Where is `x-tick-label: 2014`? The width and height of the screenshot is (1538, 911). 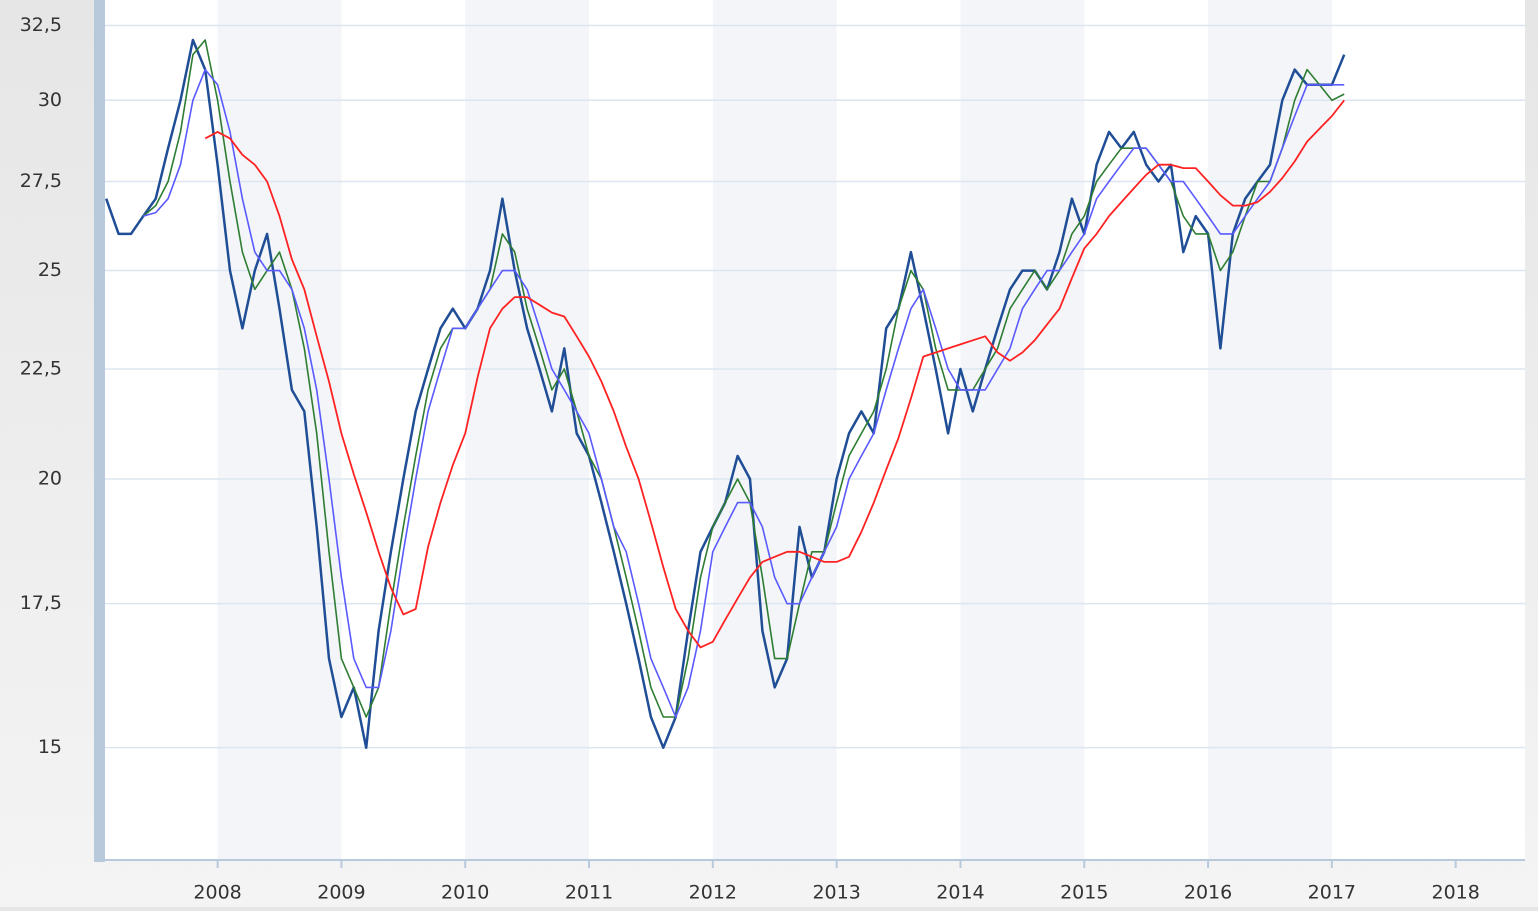
x-tick-label: 2014 is located at coordinates (960, 893).